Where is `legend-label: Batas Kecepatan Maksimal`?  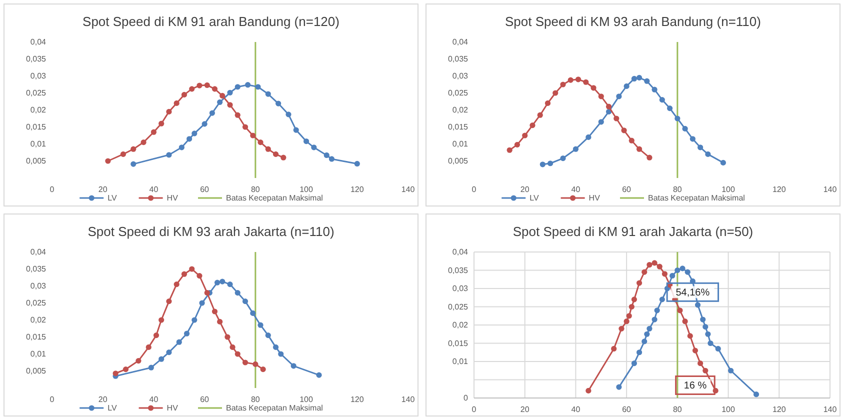
legend-label: Batas Kecepatan Maksimal is located at coordinates (697, 198).